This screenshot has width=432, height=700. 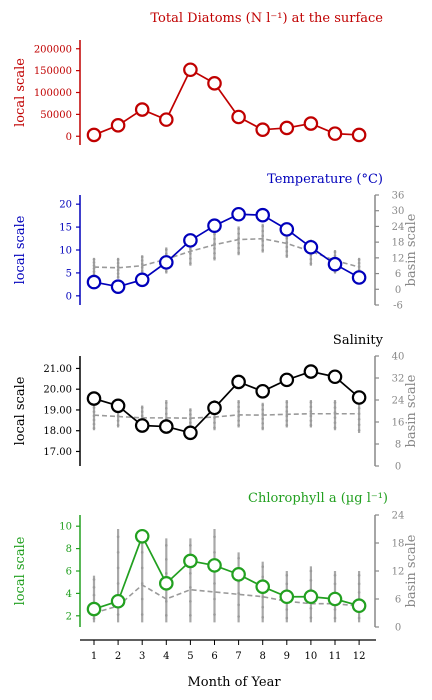 I want to click on x-tick-label: 7, so click(x=238, y=656).